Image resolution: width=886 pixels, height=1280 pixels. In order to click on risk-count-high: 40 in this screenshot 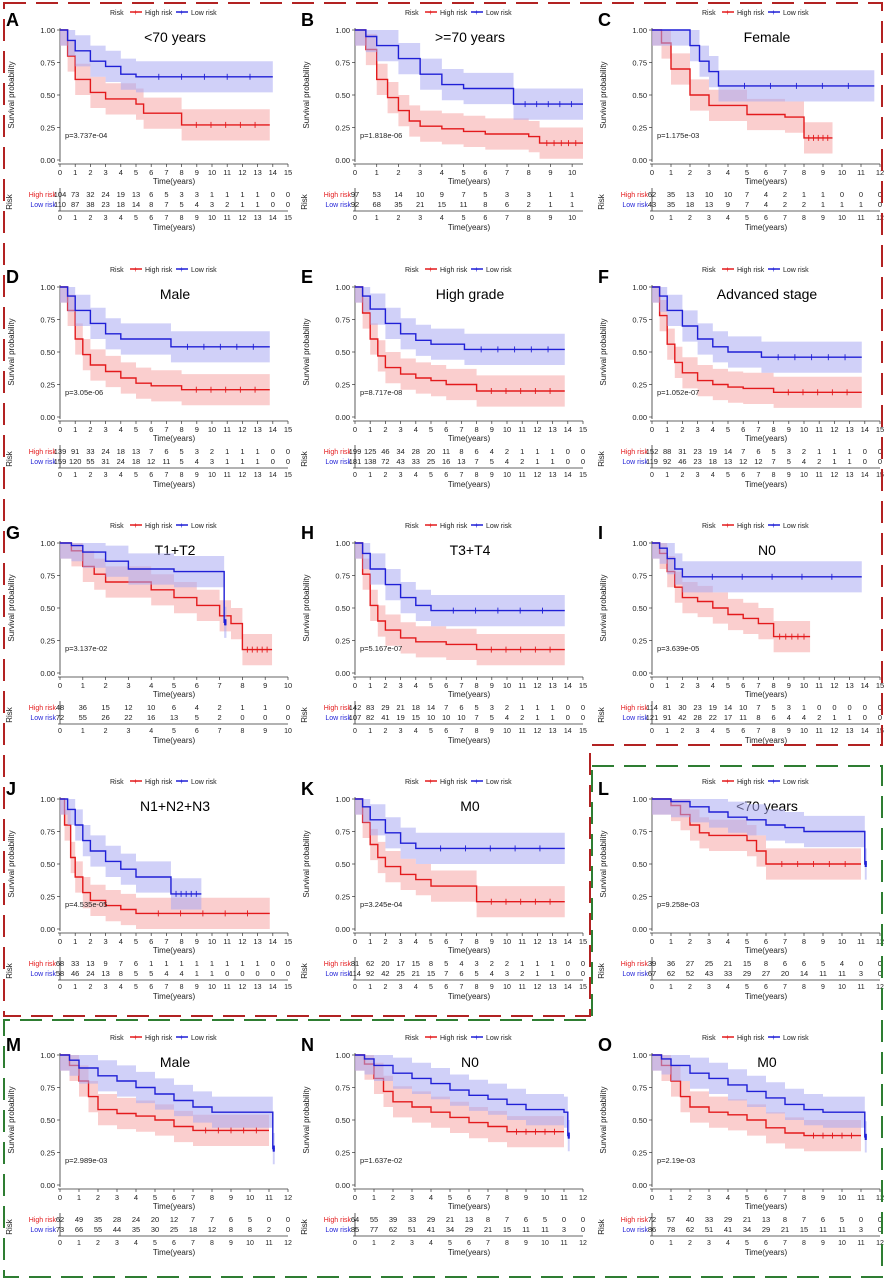, I will do `click(690, 1219)`.